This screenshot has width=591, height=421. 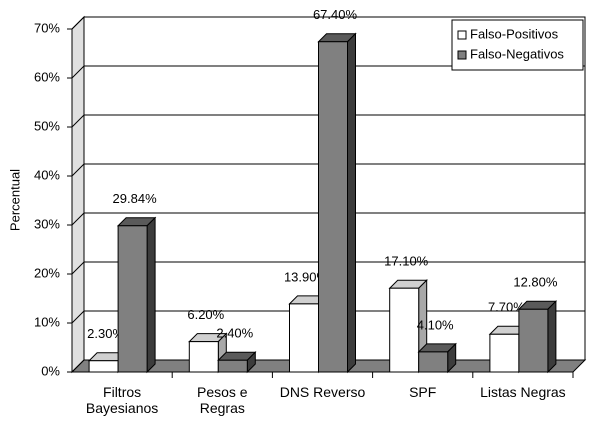 What do you see at coordinates (135, 198) in the screenshot?
I see `value-label: 29.84%` at bounding box center [135, 198].